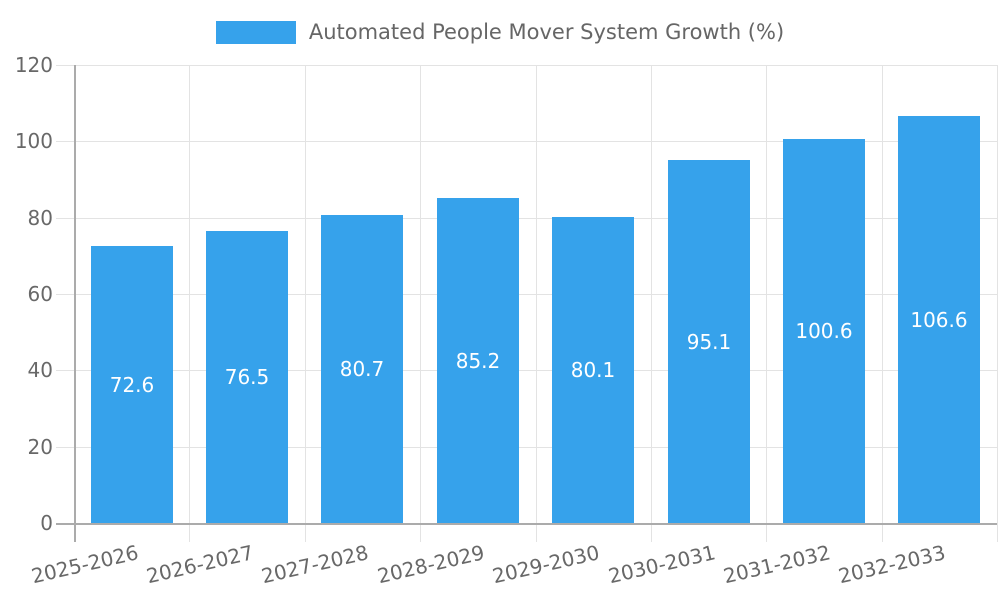  What do you see at coordinates (46, 523) in the screenshot?
I see `y-axis-tick-label: 0` at bounding box center [46, 523].